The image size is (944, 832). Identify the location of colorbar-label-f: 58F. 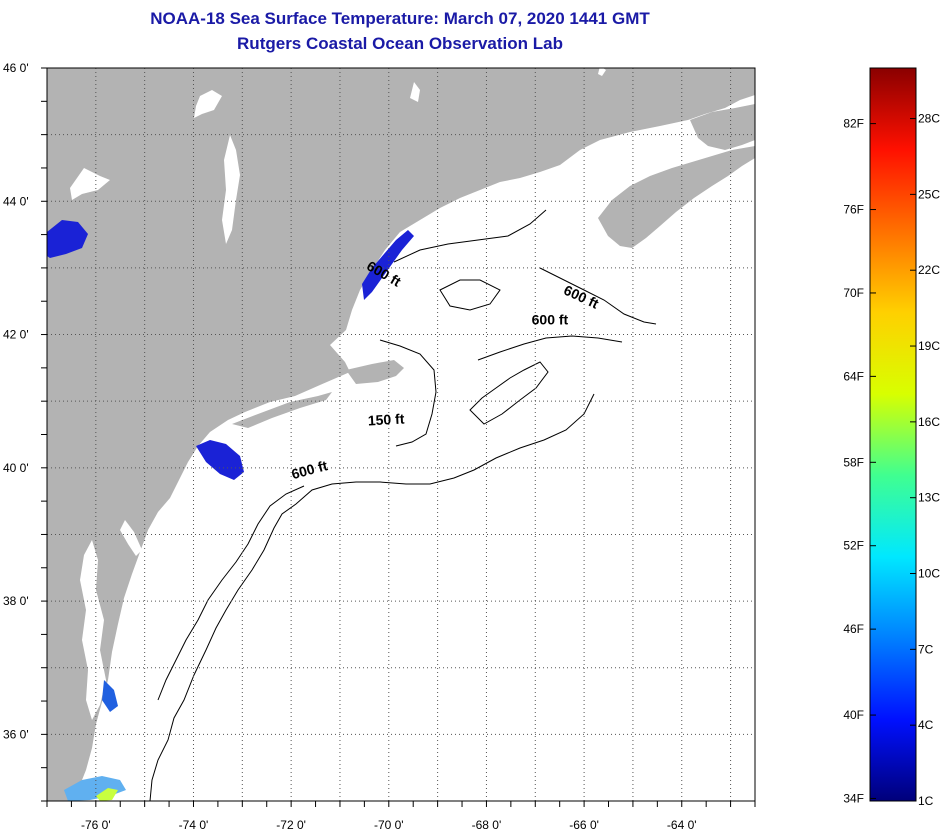
(853, 462).